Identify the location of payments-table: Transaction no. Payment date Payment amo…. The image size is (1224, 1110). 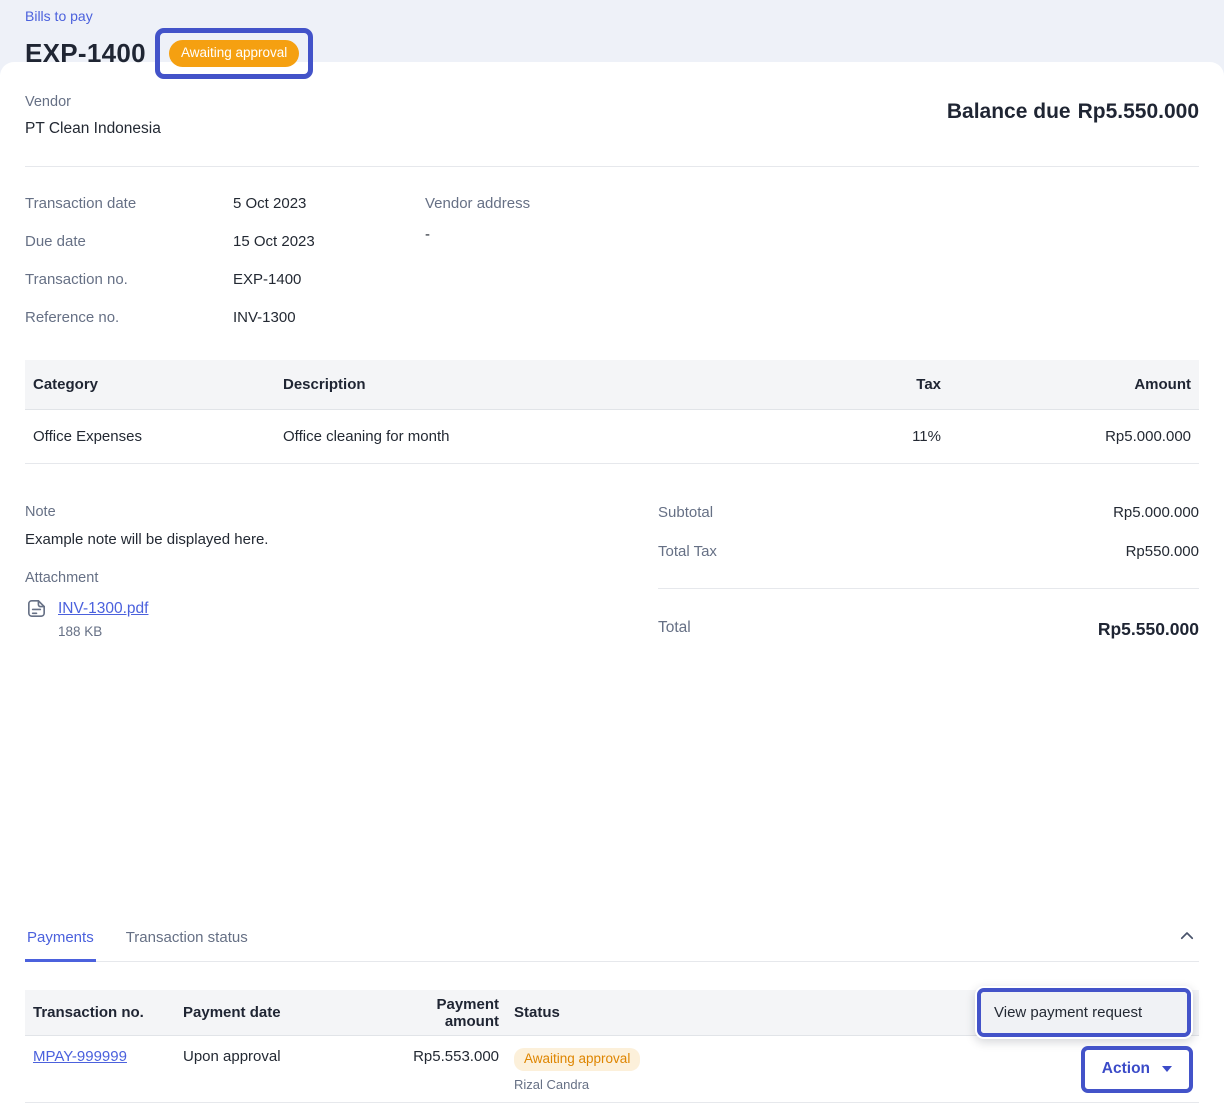
(612, 1046).